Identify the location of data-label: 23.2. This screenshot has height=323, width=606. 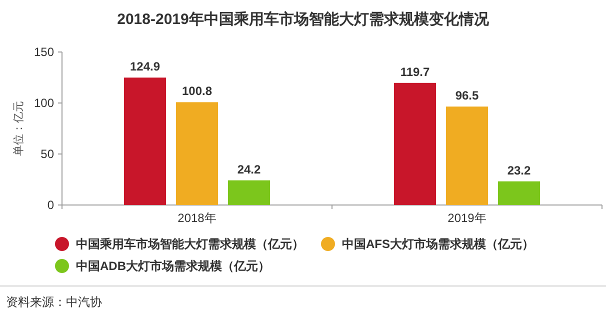
(519, 170).